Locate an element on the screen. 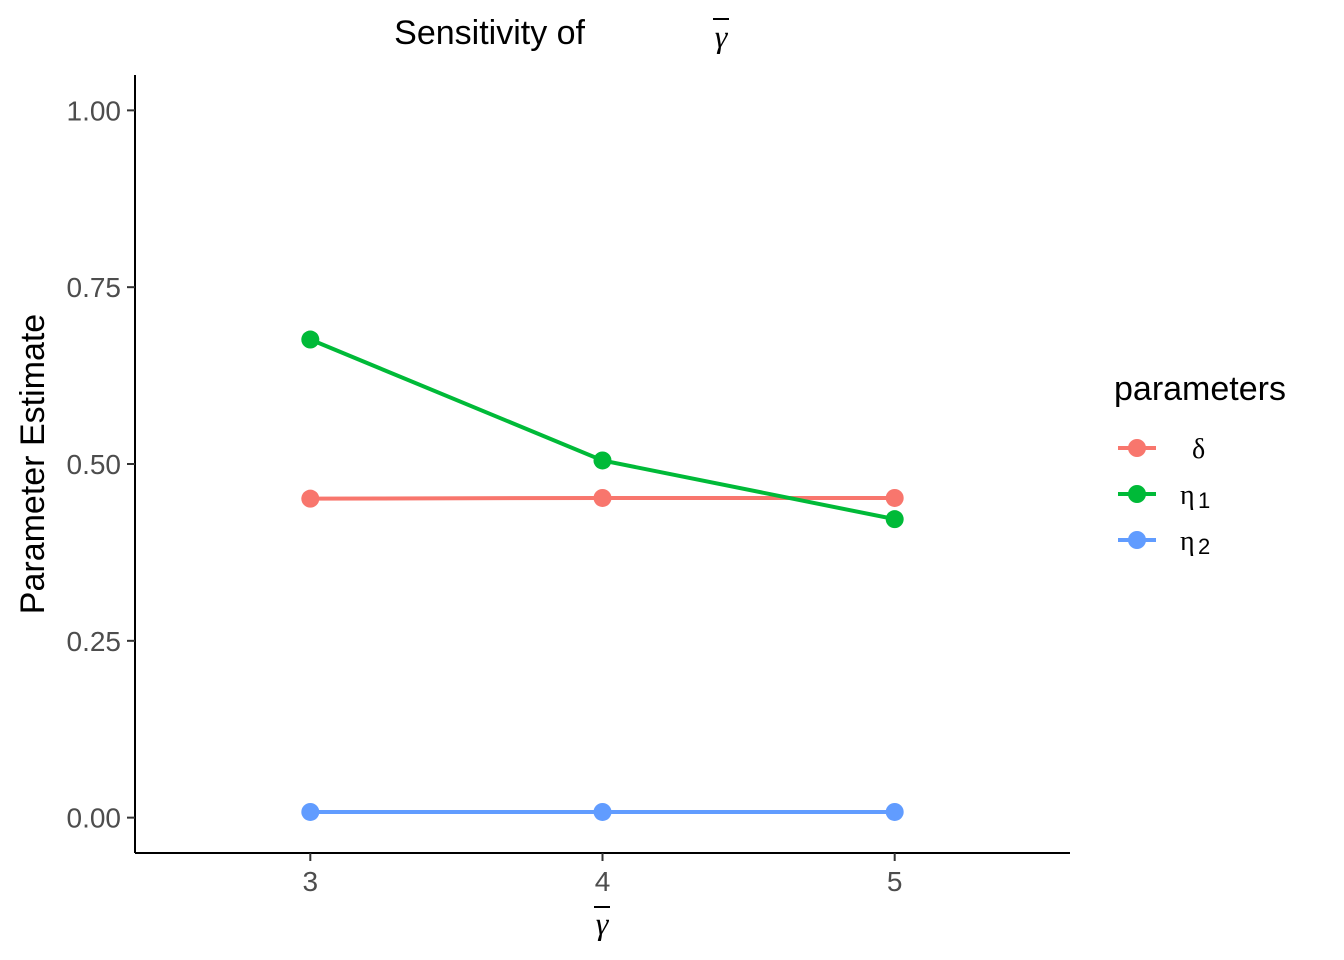 Image resolution: width=1344 pixels, height=960 pixels. y-tick-label: 0.50 is located at coordinates (94, 464).